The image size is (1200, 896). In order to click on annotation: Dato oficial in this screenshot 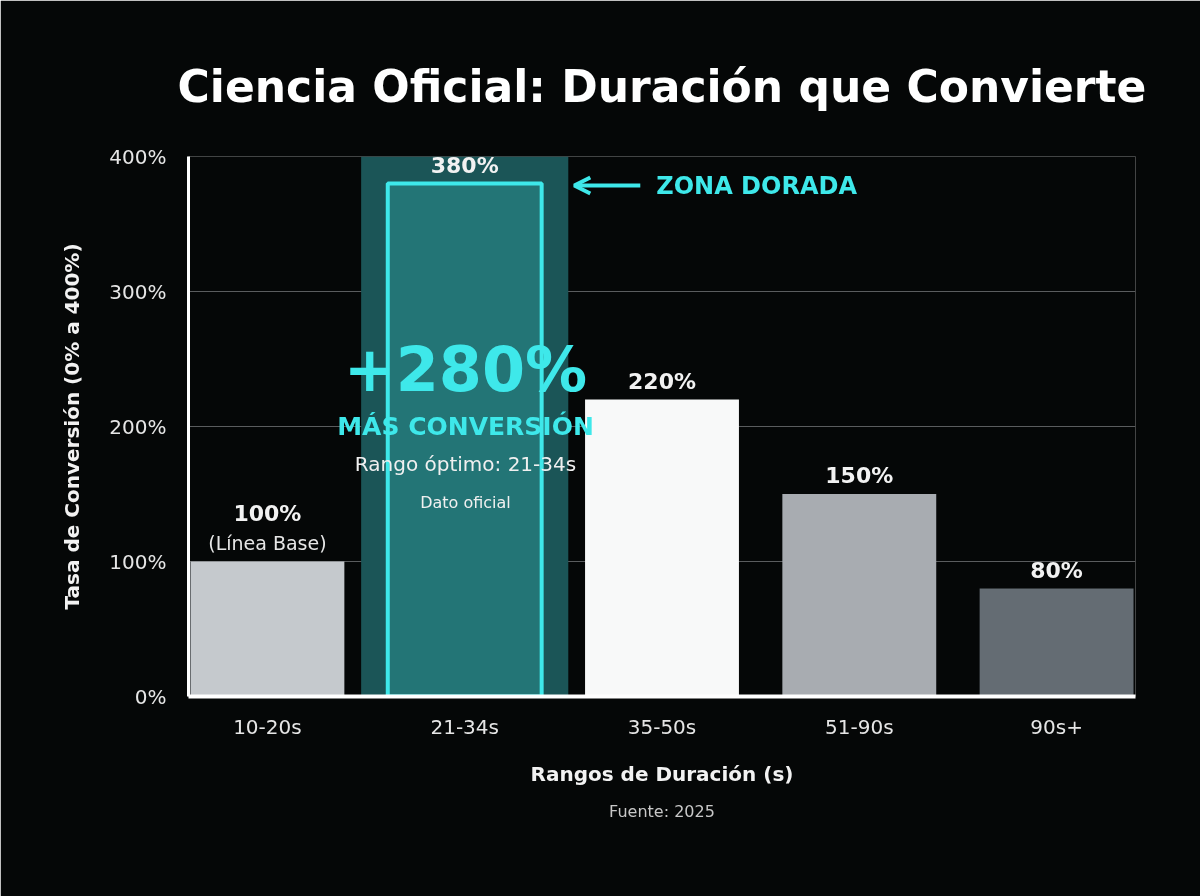, I will do `click(465, 502)`.